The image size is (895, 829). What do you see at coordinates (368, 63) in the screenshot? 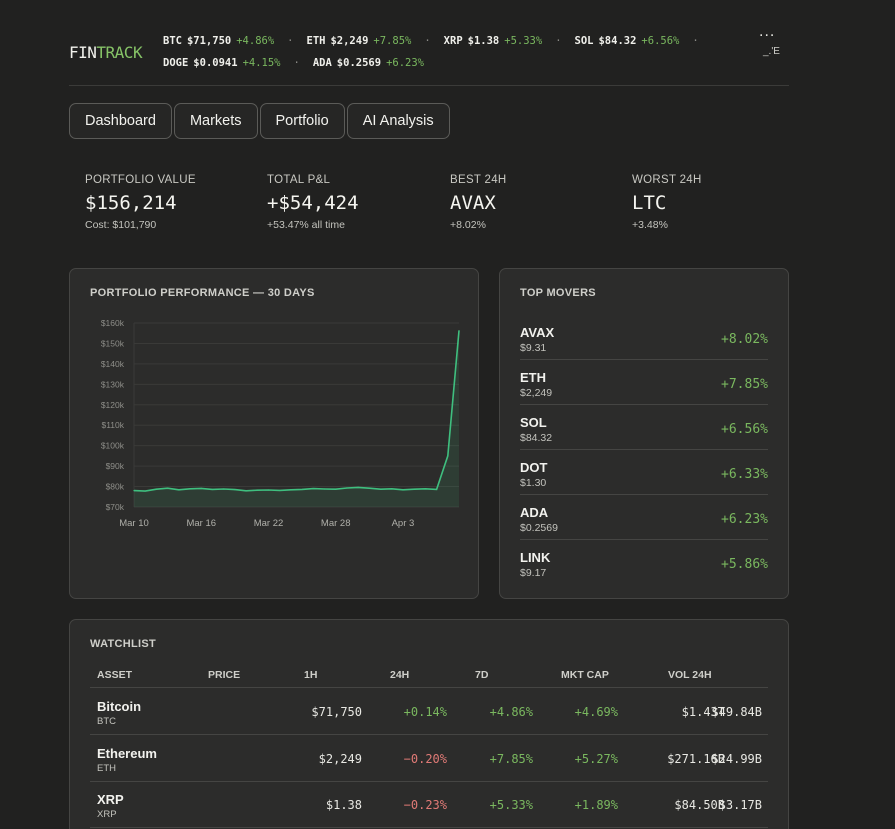
I see `ticker-item: ADA $0.2569 +6.23%` at bounding box center [368, 63].